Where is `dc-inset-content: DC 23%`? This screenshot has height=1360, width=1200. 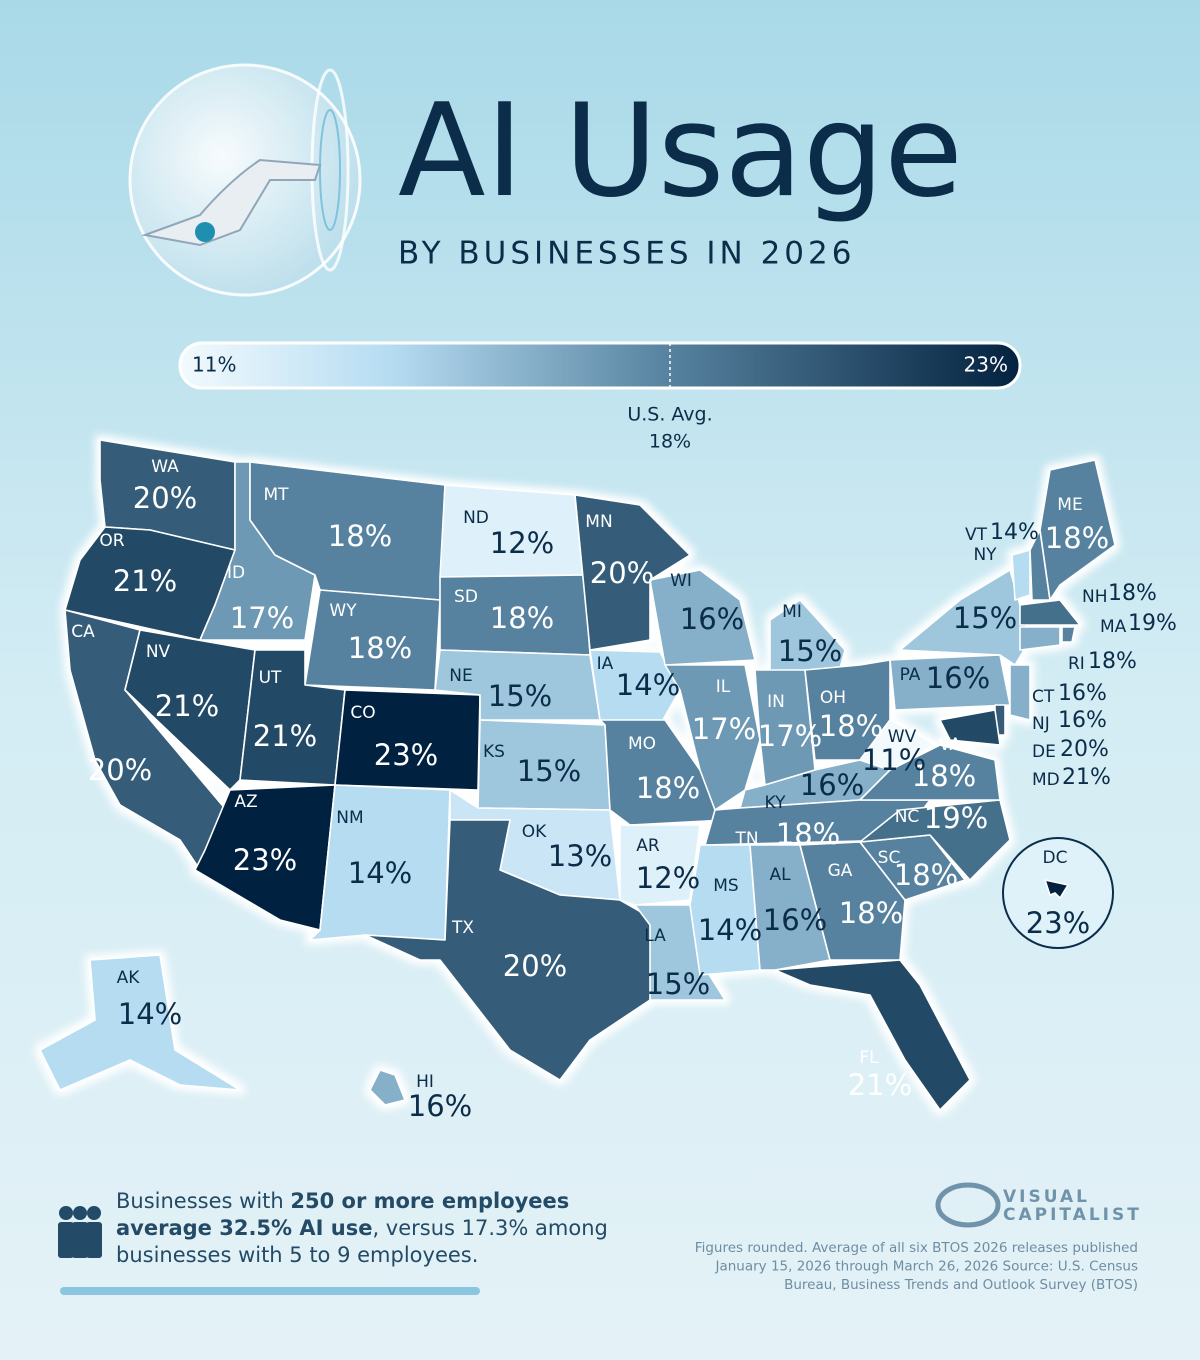 dc-inset-content: DC 23% is located at coordinates (1058, 894).